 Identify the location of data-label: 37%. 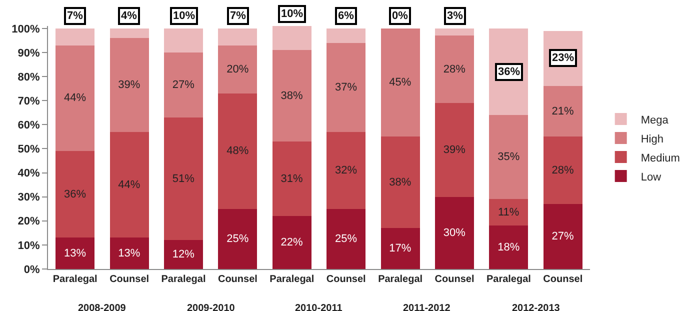
(346, 87).